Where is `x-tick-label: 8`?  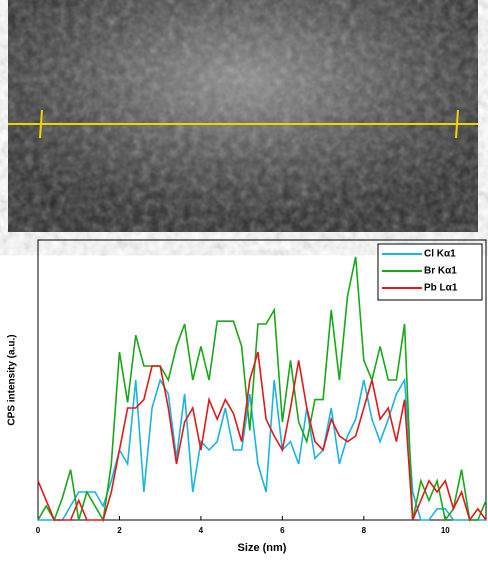 x-tick-label: 8 is located at coordinates (364, 530).